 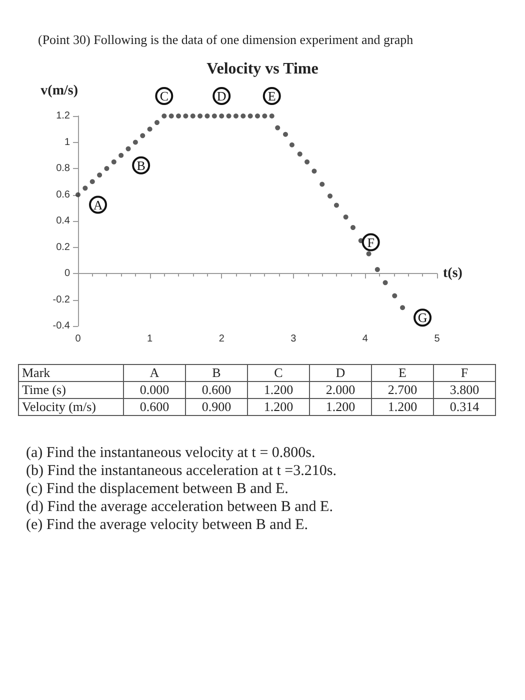 I want to click on annotation: E, so click(x=272, y=96).